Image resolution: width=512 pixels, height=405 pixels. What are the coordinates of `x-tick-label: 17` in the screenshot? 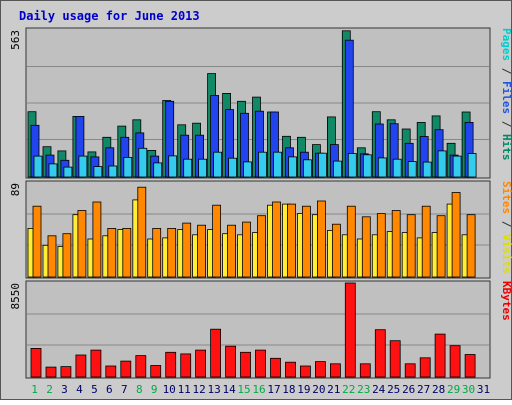 It's located at (273, 389).